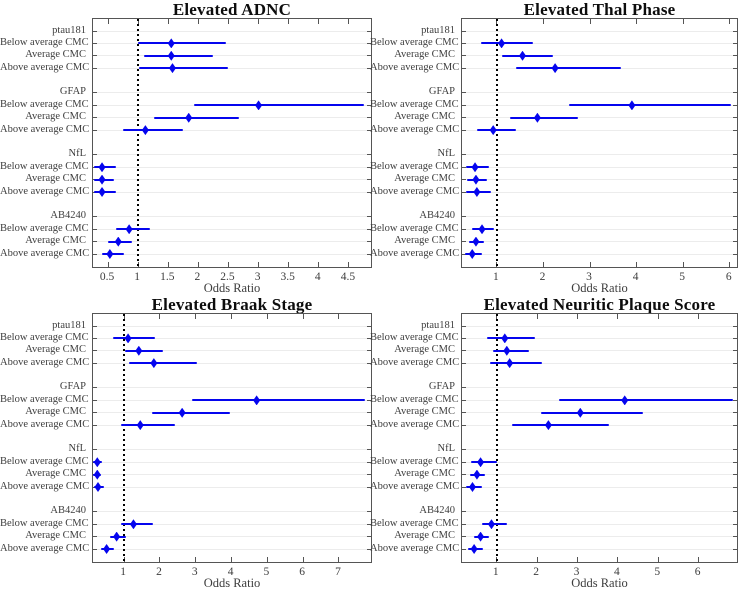  I want to click on x-tick-label: 6, so click(728, 277).